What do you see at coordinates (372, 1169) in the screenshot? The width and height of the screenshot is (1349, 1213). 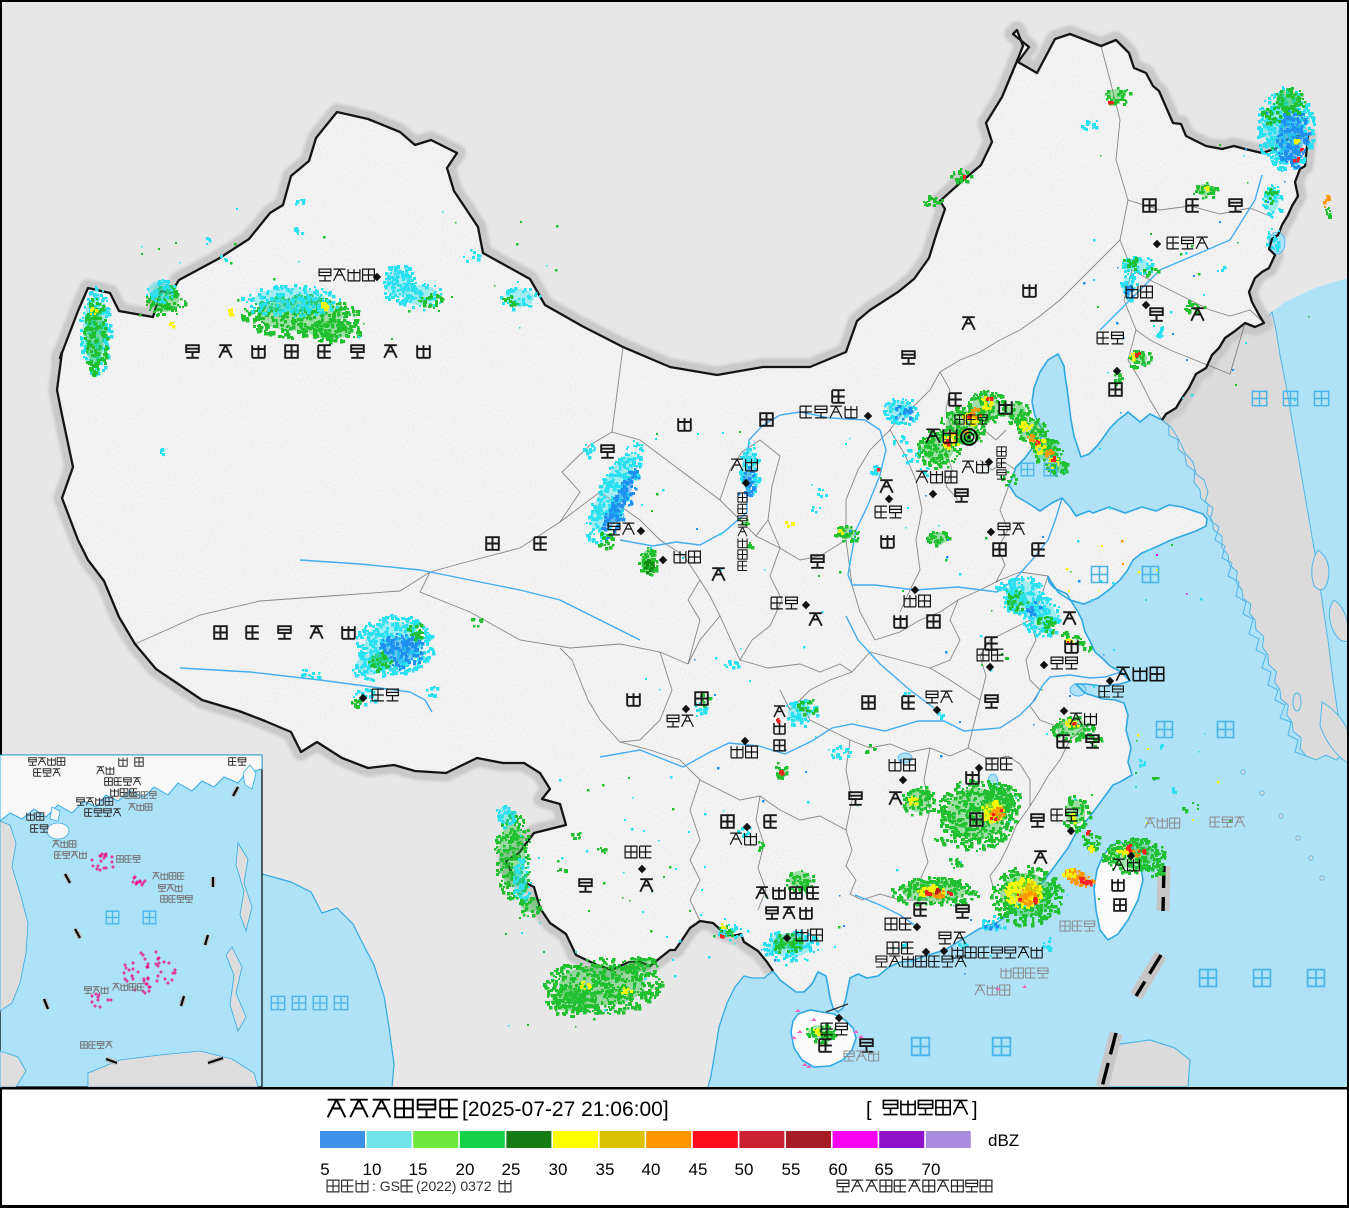 I see `svg-text: 10` at bounding box center [372, 1169].